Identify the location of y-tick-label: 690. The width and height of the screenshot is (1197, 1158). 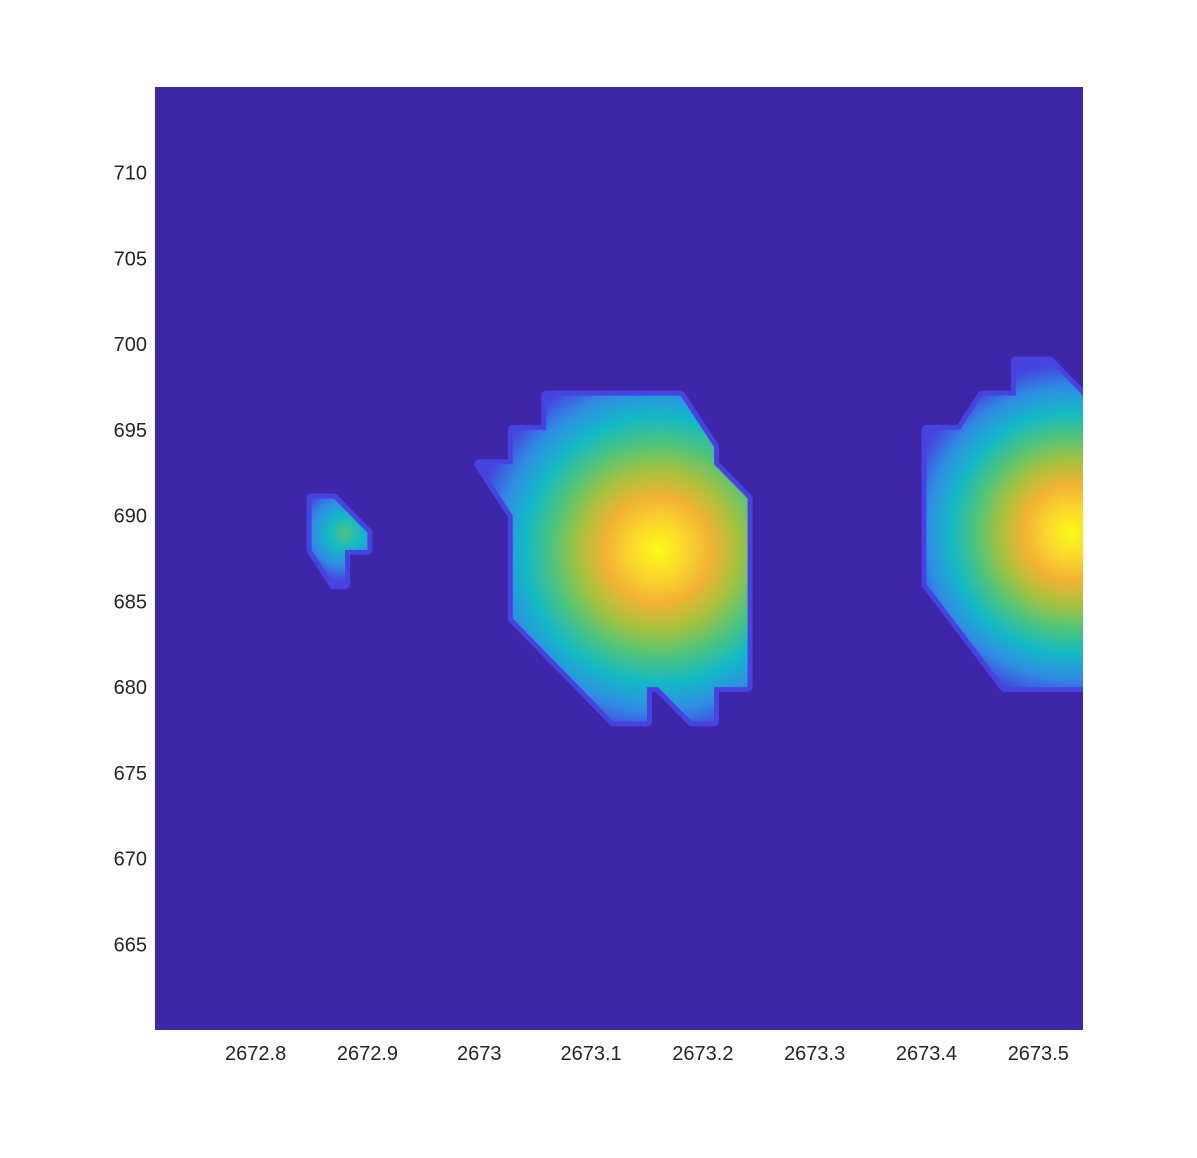
(130, 517).